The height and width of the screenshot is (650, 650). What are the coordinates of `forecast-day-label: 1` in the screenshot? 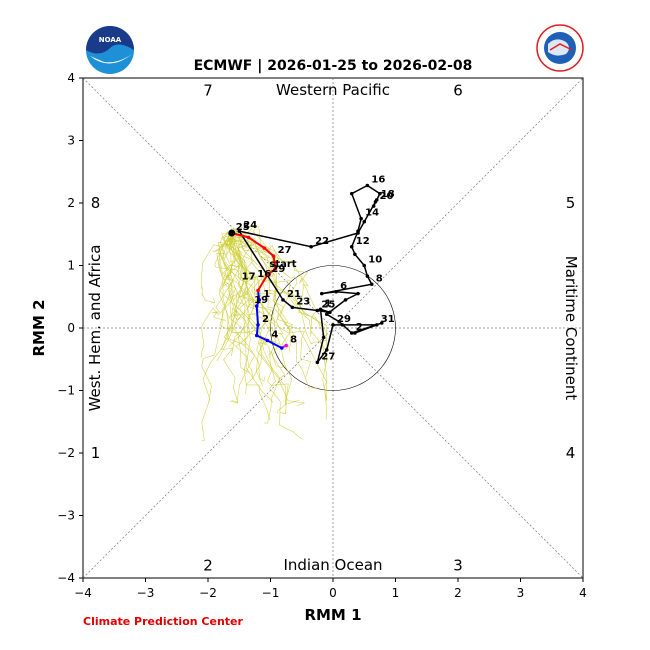 It's located at (266, 294).